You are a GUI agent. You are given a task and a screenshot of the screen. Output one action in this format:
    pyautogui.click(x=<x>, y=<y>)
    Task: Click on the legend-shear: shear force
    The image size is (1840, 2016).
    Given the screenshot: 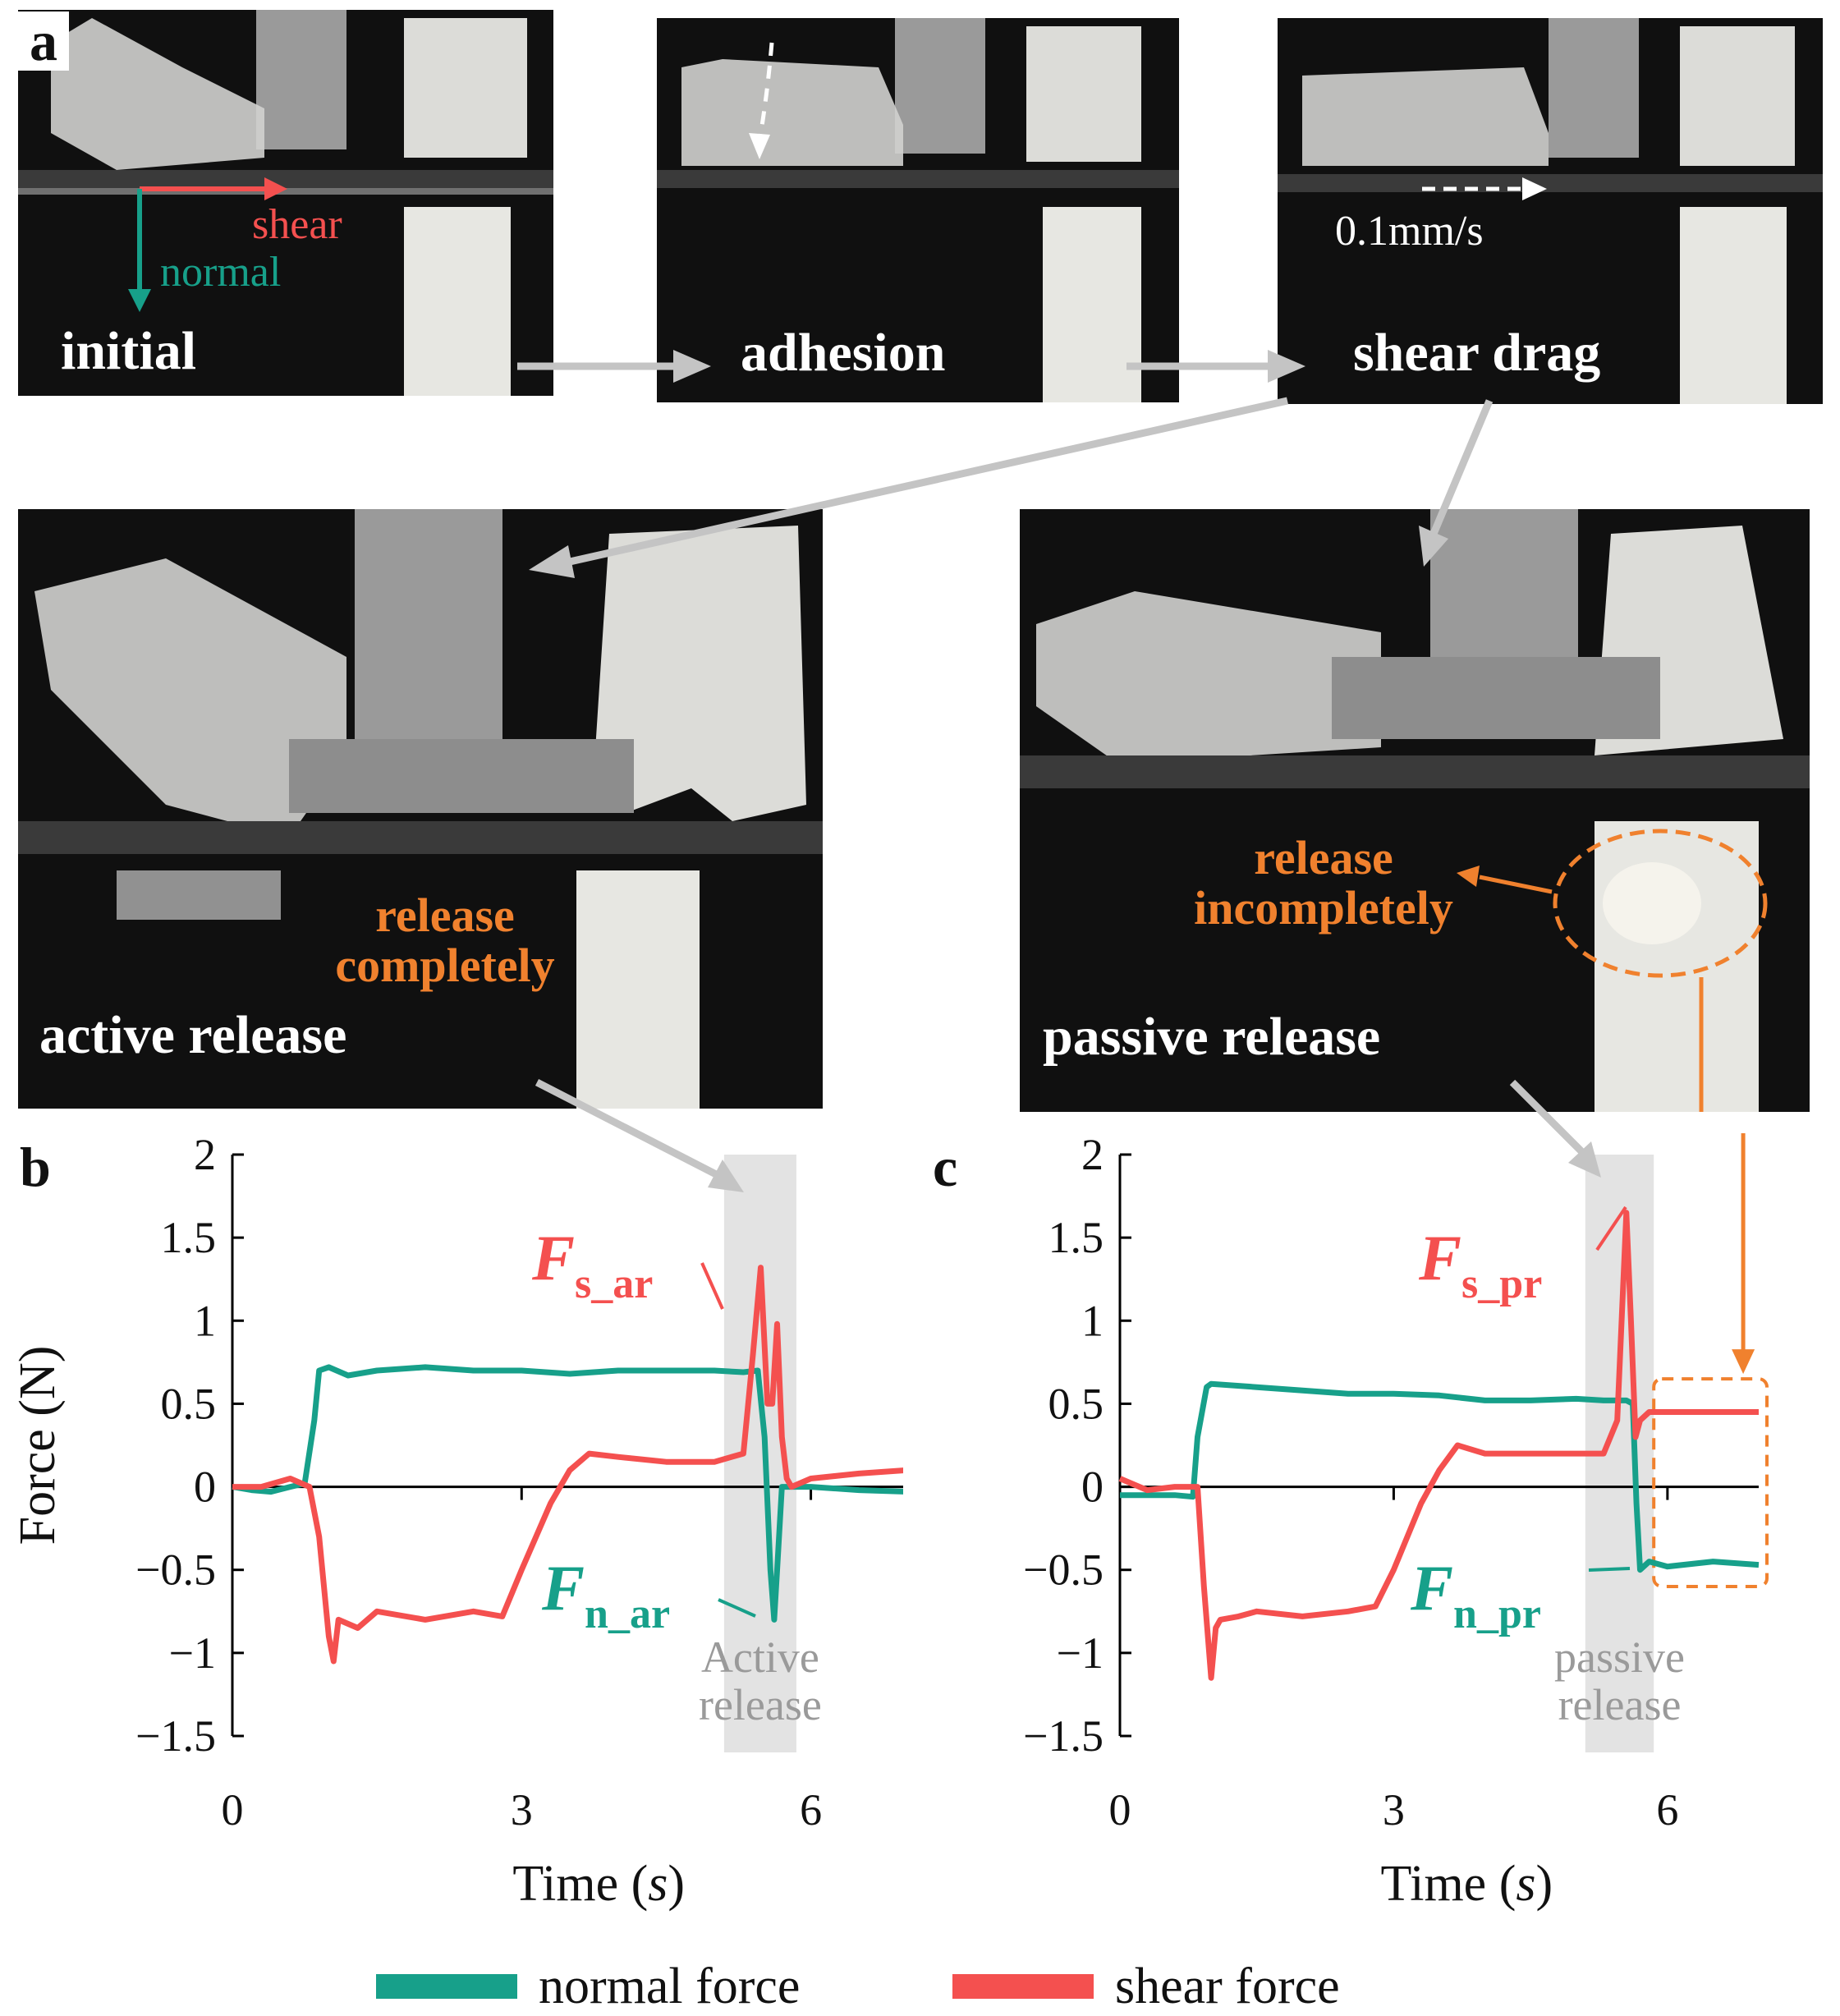 What is the action you would take?
    pyautogui.click(x=1146, y=1987)
    